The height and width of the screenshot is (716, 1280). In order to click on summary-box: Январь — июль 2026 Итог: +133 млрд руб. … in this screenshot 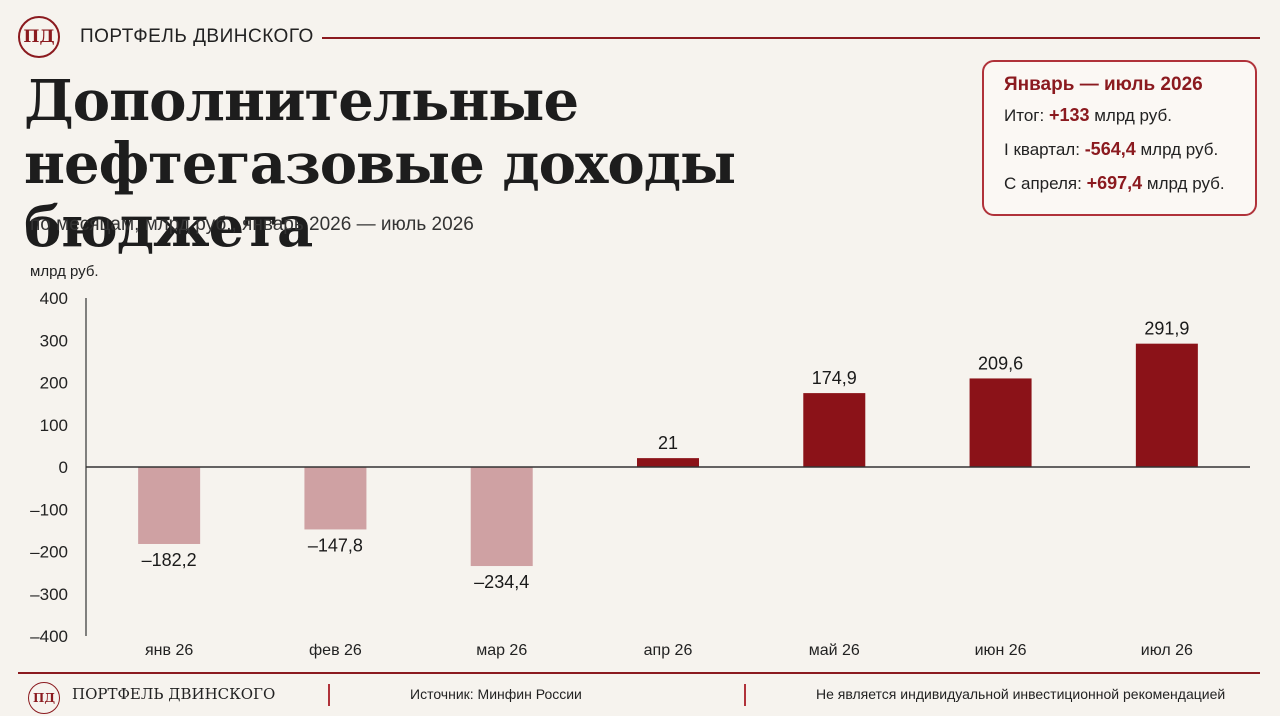, I will do `click(1119, 138)`.